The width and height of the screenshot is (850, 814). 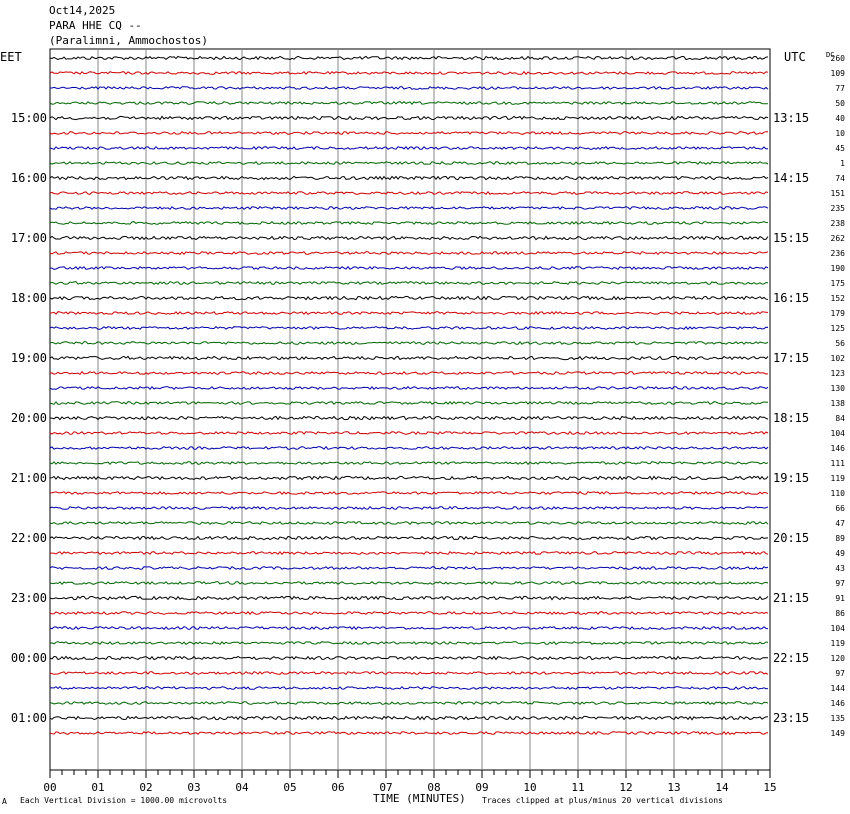 I want to click on dc-offset-label: 56, so click(x=840, y=343).